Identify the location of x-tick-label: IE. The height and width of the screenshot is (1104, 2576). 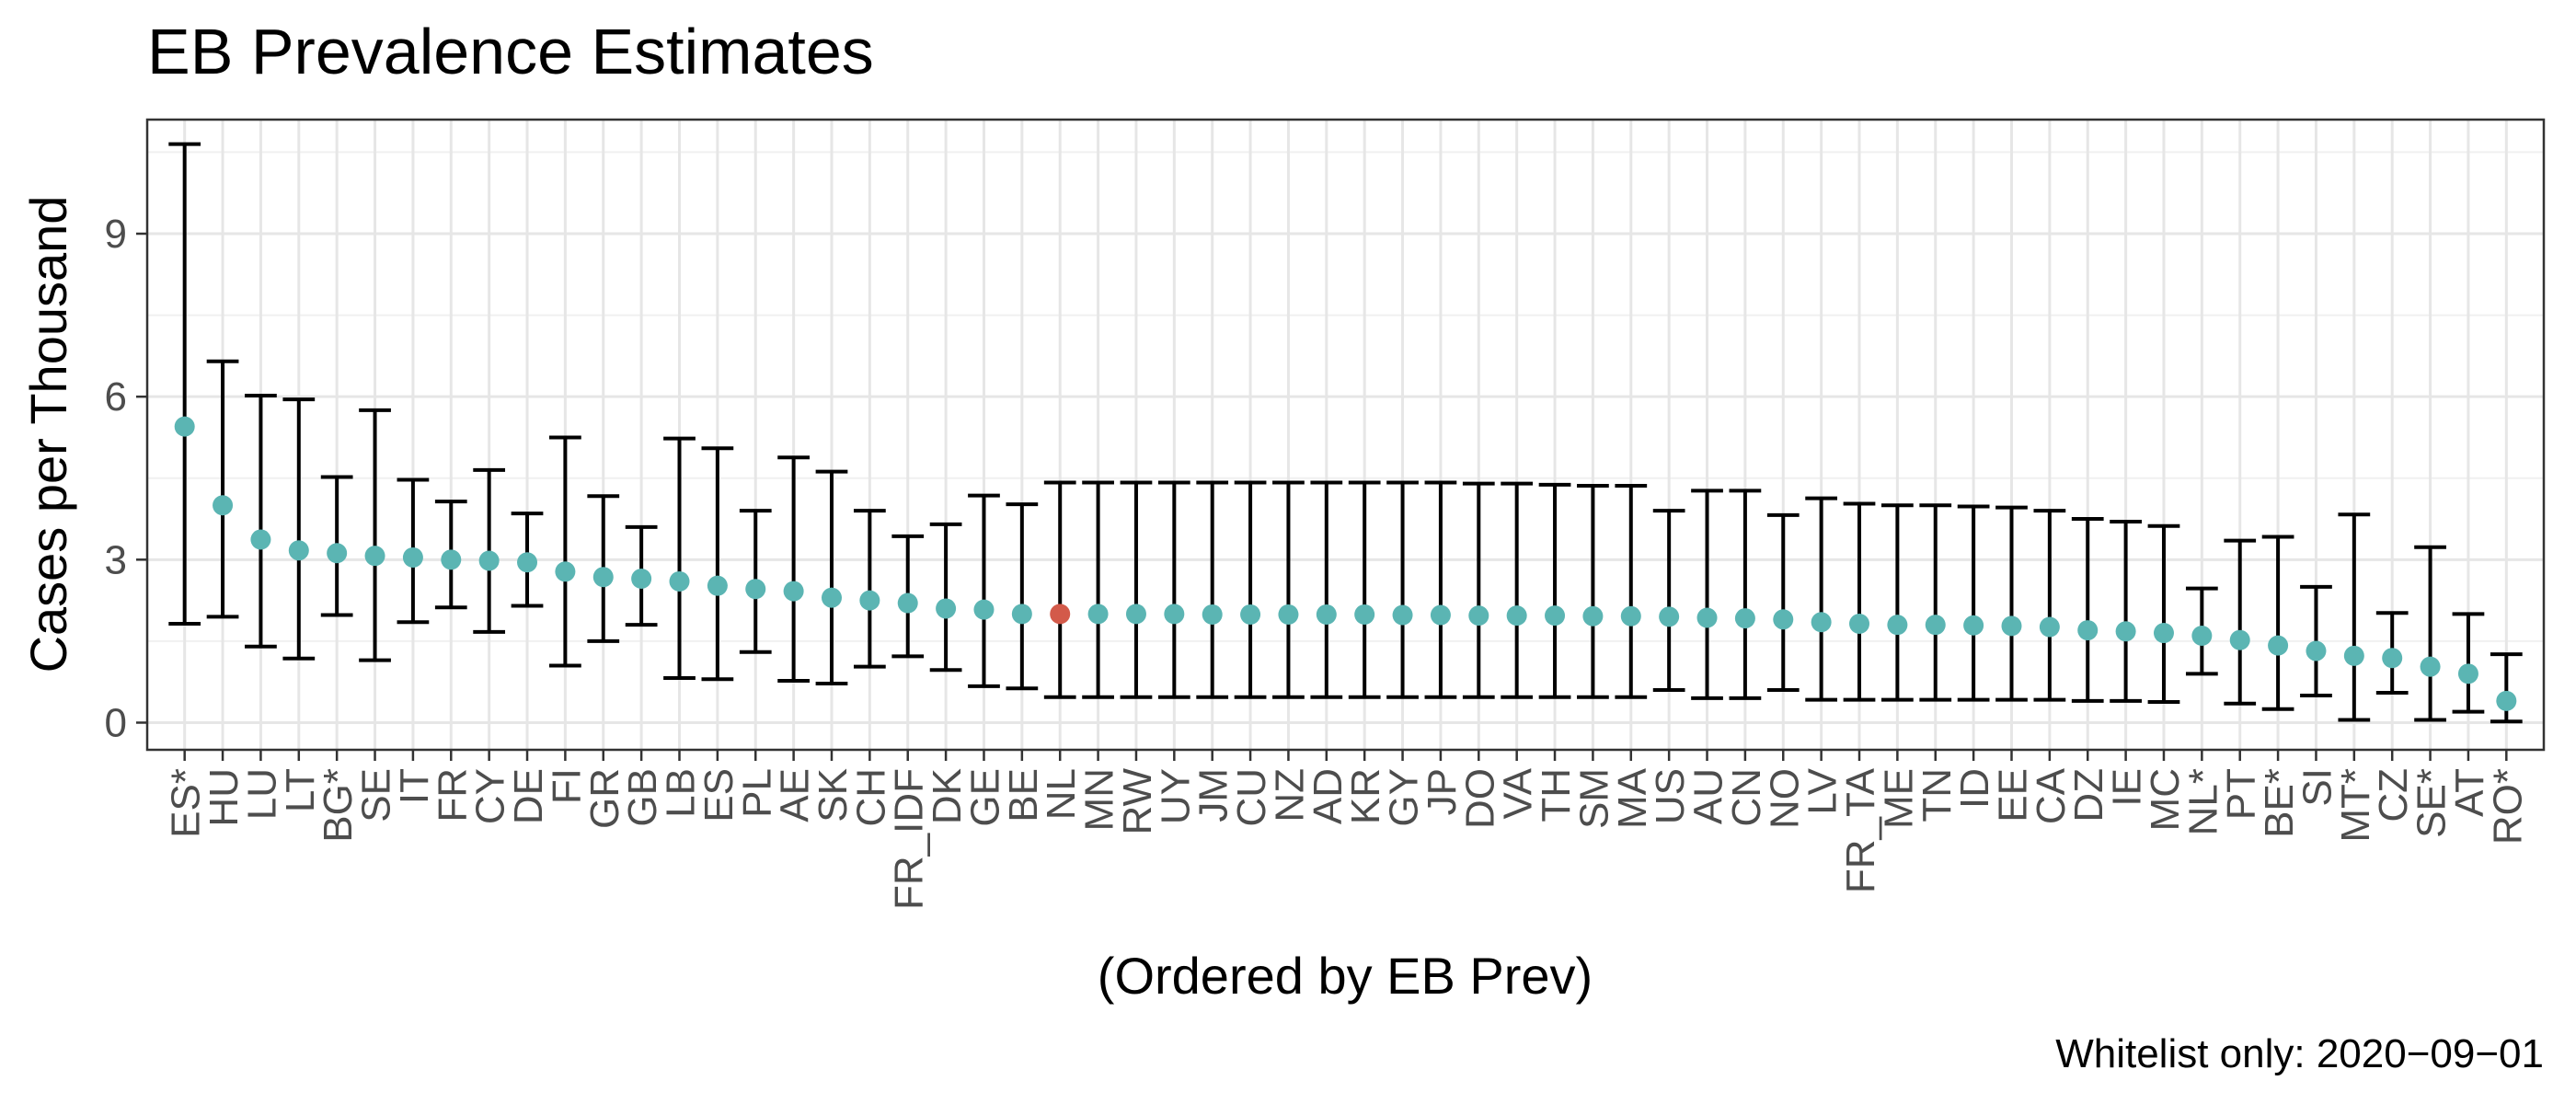
(2127, 787).